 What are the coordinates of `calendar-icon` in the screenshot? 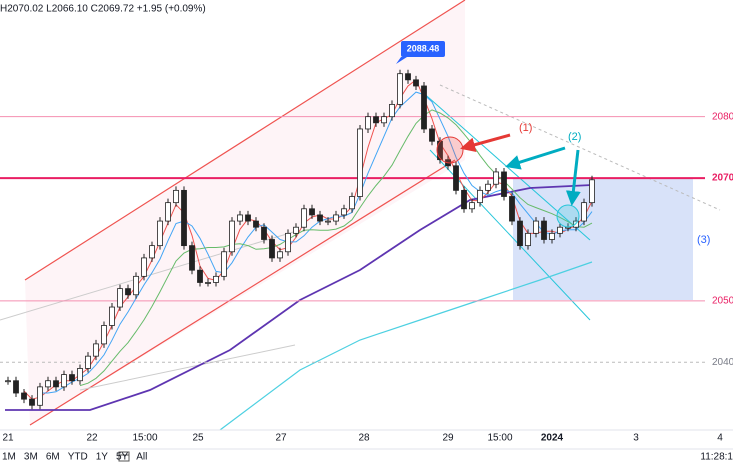 It's located at (124, 456).